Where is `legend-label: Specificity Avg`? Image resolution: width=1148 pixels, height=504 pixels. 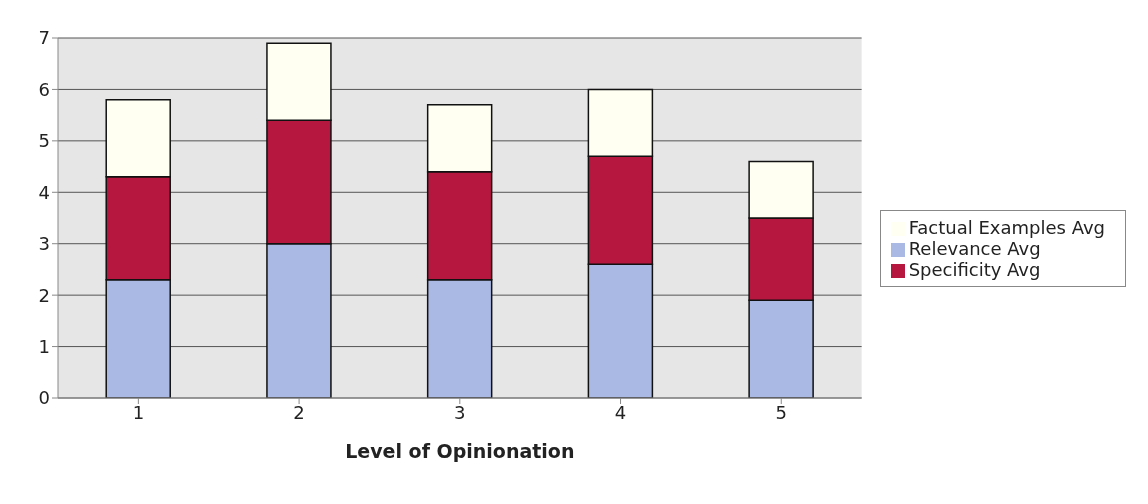 legend-label: Specificity Avg is located at coordinates (974, 269).